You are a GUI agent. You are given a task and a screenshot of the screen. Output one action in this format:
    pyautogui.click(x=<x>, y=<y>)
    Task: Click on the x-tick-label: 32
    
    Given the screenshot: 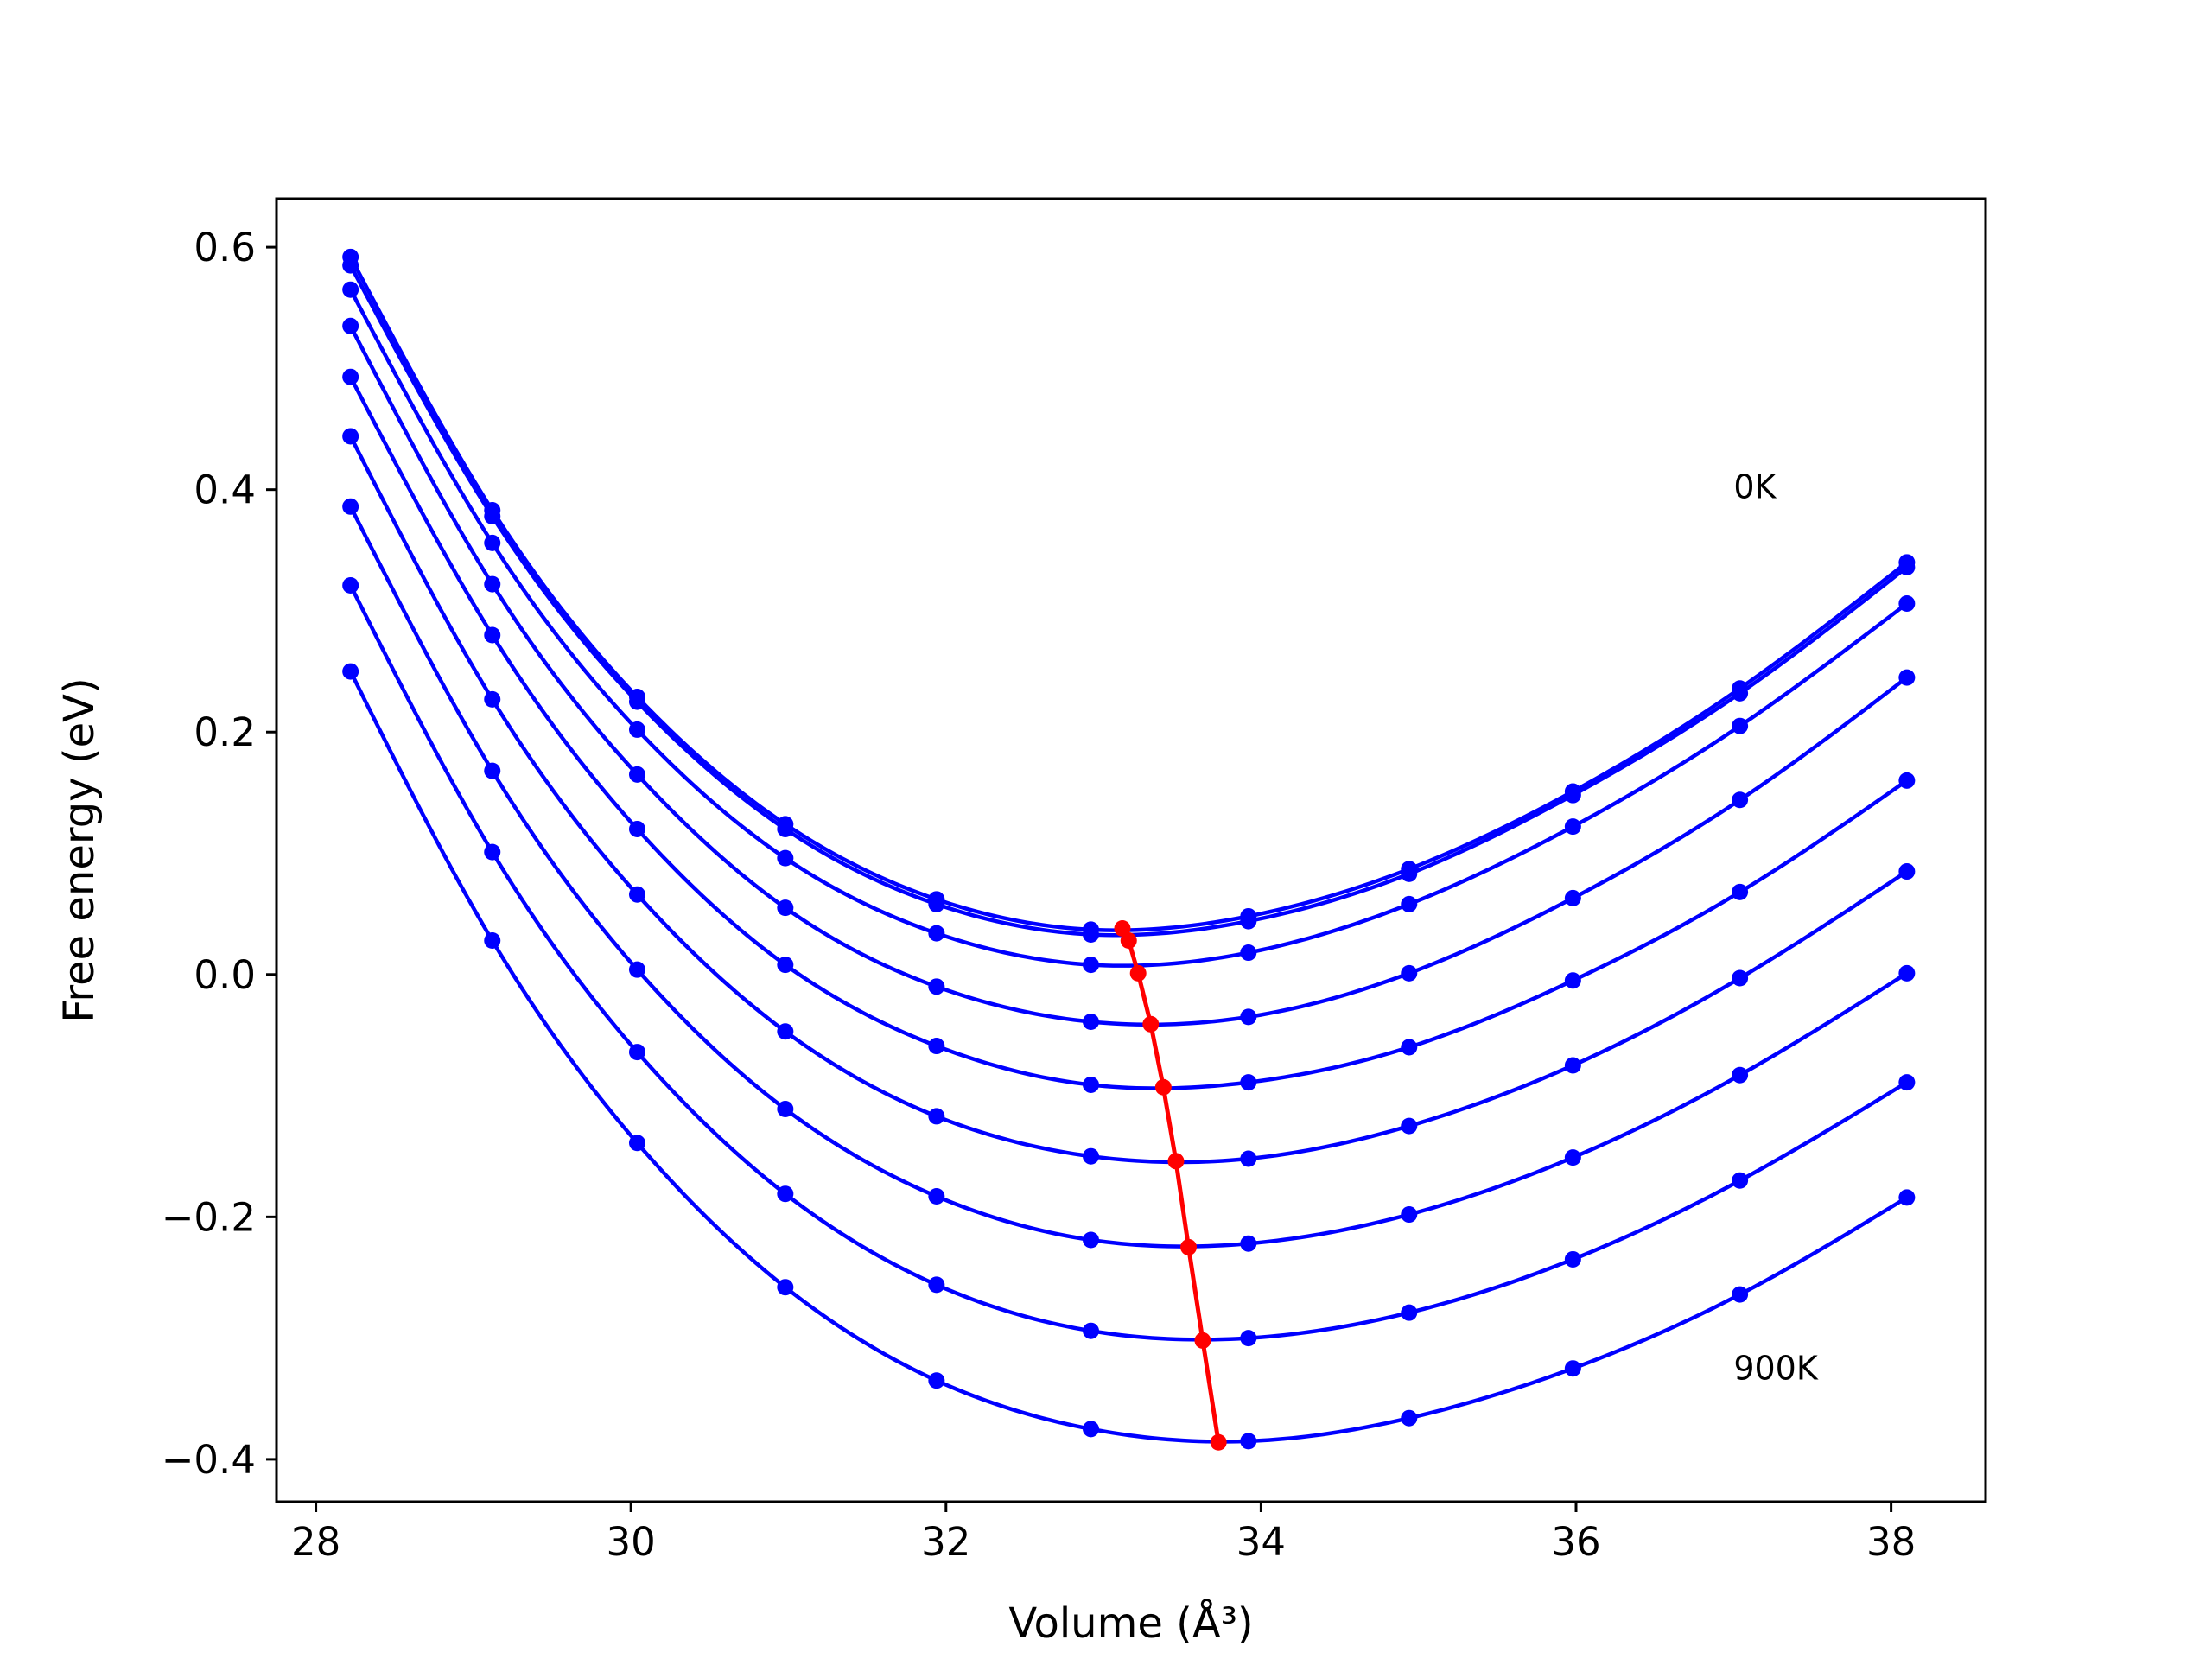 What is the action you would take?
    pyautogui.click(x=945, y=1542)
    